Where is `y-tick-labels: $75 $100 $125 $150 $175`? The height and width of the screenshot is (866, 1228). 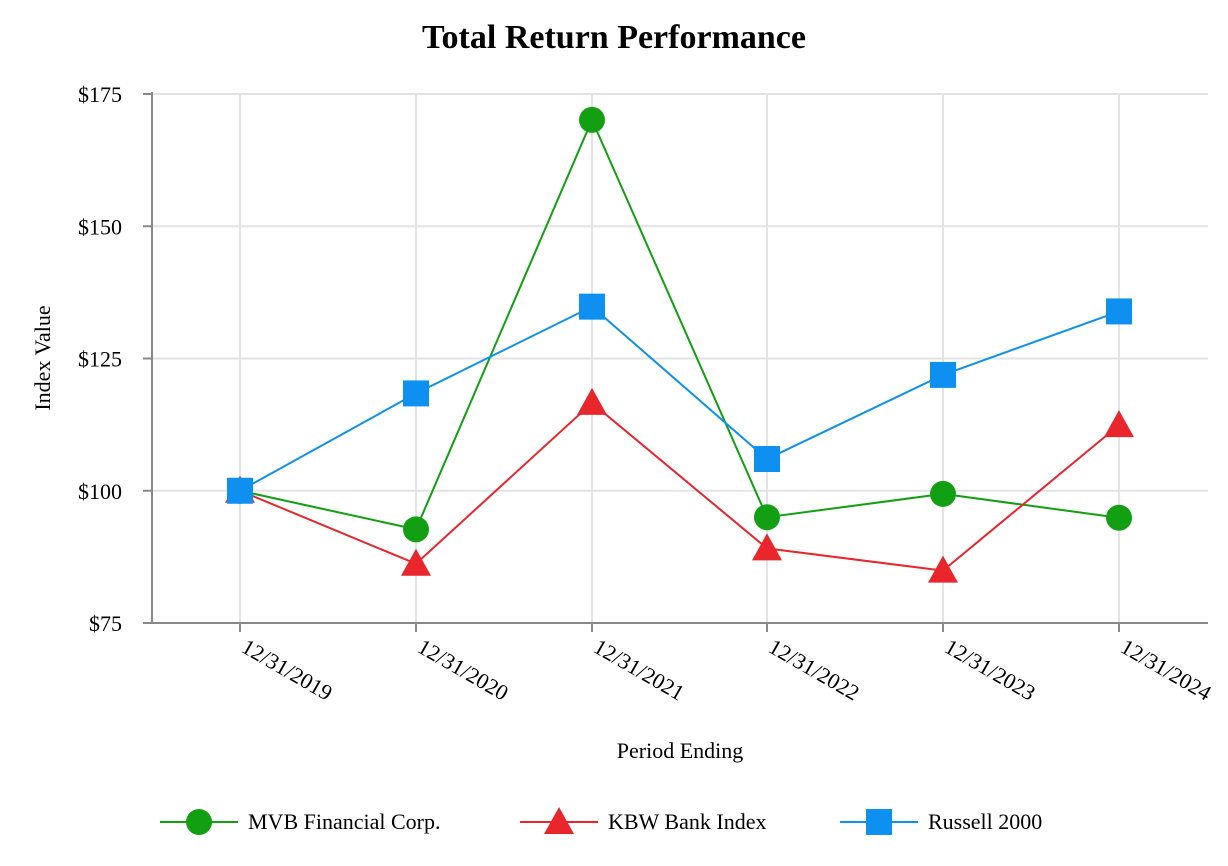
y-tick-labels: $75 $100 $125 $150 $175 is located at coordinates (100, 359).